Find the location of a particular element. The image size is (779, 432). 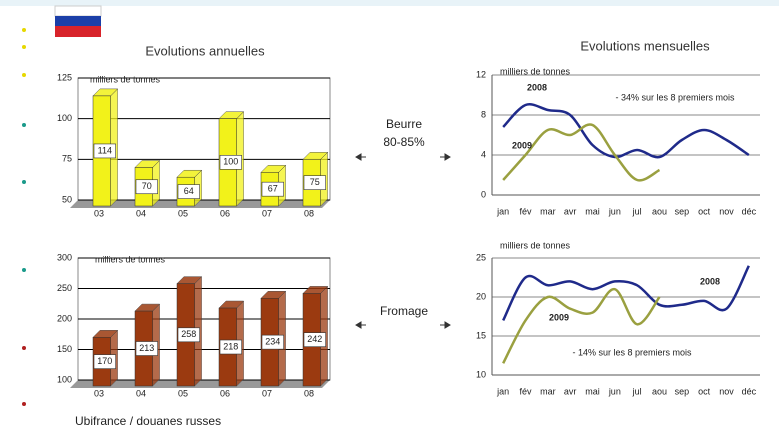

y-tick-label: 0 is located at coordinates (483, 194).